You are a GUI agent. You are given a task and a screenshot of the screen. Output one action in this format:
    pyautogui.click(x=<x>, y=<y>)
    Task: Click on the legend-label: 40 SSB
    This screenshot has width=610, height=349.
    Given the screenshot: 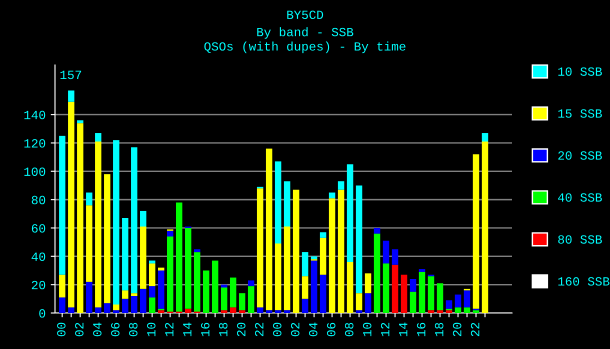 What is the action you would take?
    pyautogui.click(x=580, y=197)
    